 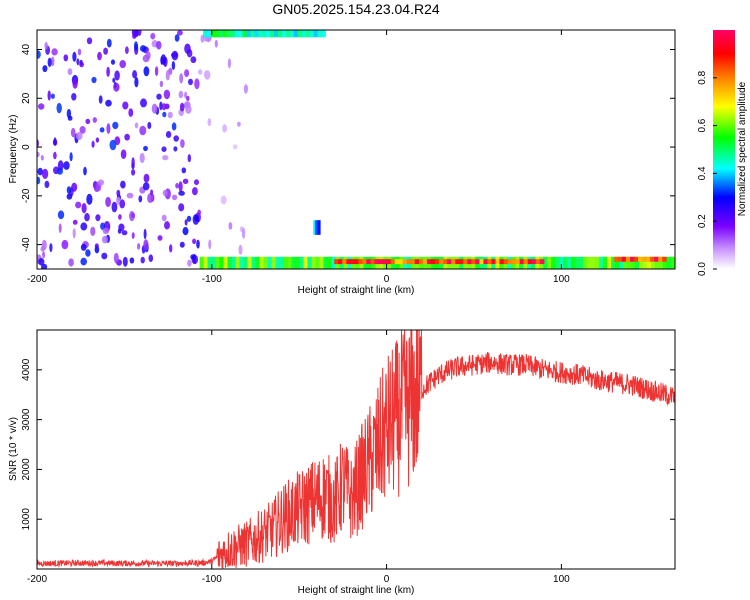 I want to click on snr-x-tick-label: 100, so click(x=561, y=579).